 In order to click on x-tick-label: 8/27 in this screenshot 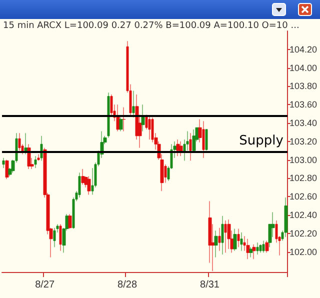, I will do `click(45, 285)`.